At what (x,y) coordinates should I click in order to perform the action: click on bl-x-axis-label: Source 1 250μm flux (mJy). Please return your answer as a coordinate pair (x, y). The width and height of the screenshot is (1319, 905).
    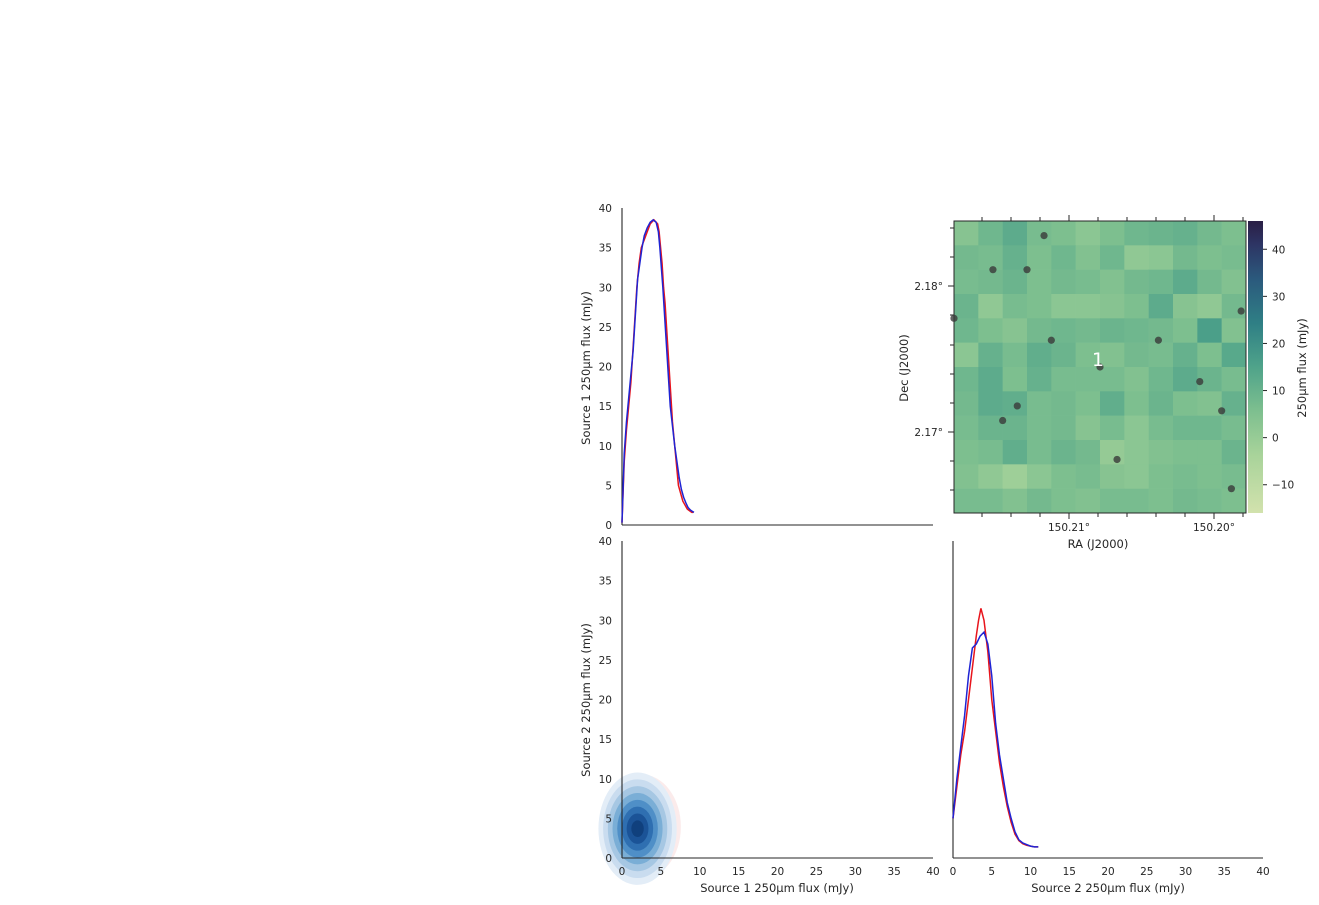
    Looking at the image, I should click on (777, 888).